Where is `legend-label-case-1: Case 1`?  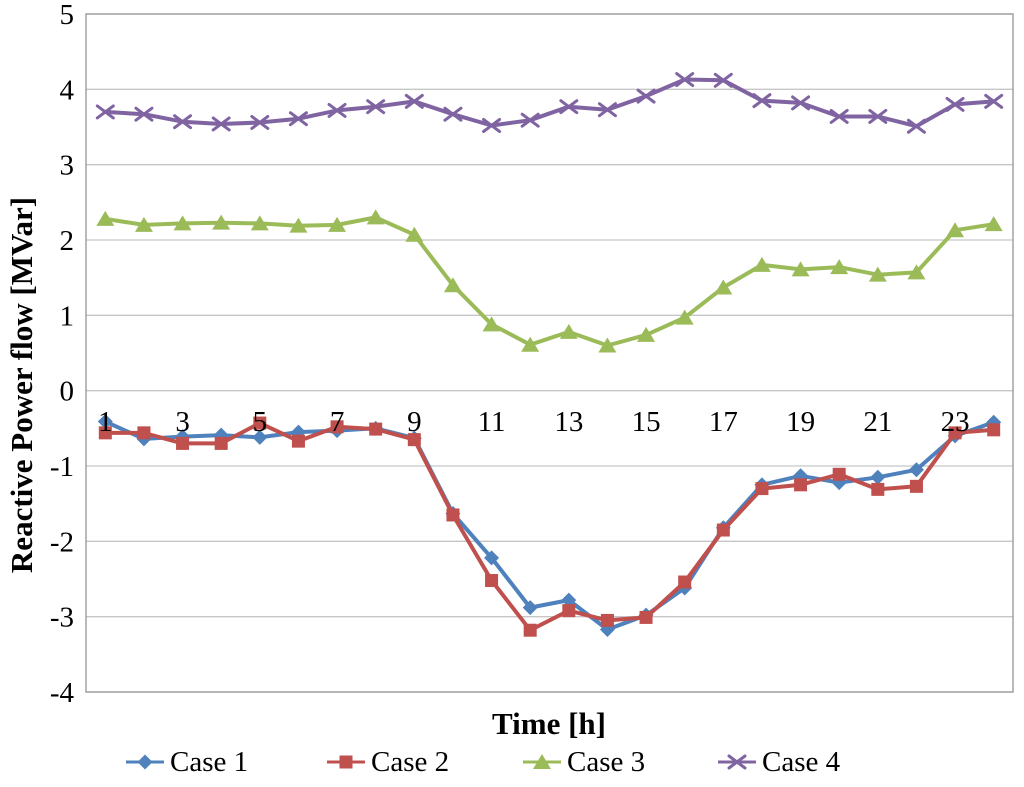 legend-label-case-1: Case 1 is located at coordinates (209, 762).